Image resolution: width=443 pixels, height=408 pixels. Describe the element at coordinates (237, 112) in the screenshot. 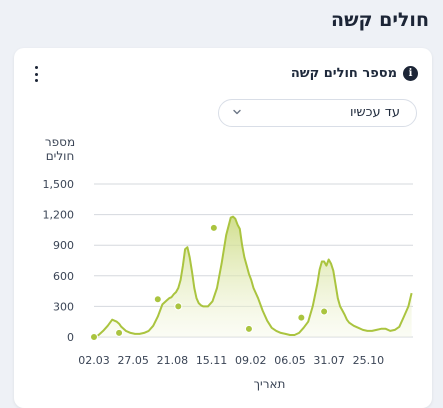

I see `chevron-down-icon` at that location.